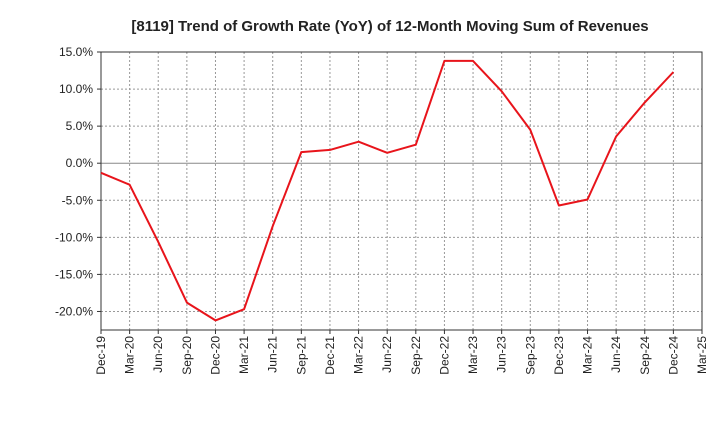  What do you see at coordinates (78, 200) in the screenshot?
I see `y-tick-label: -5.0%` at bounding box center [78, 200].